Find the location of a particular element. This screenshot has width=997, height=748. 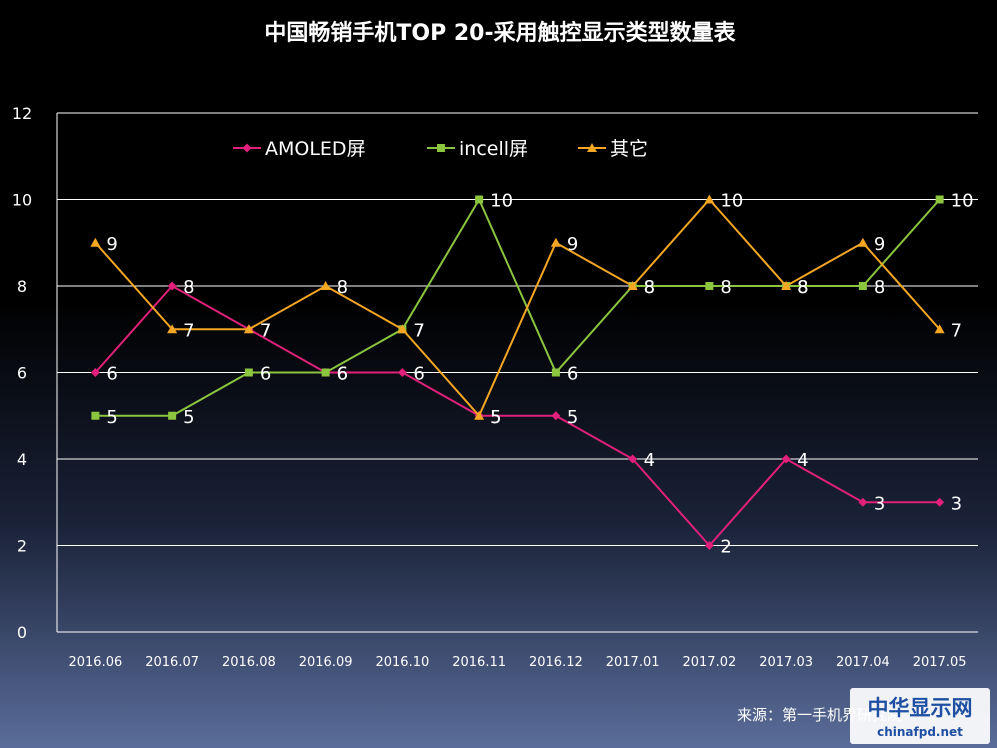

x-tick-label: 2016.09 is located at coordinates (326, 662).